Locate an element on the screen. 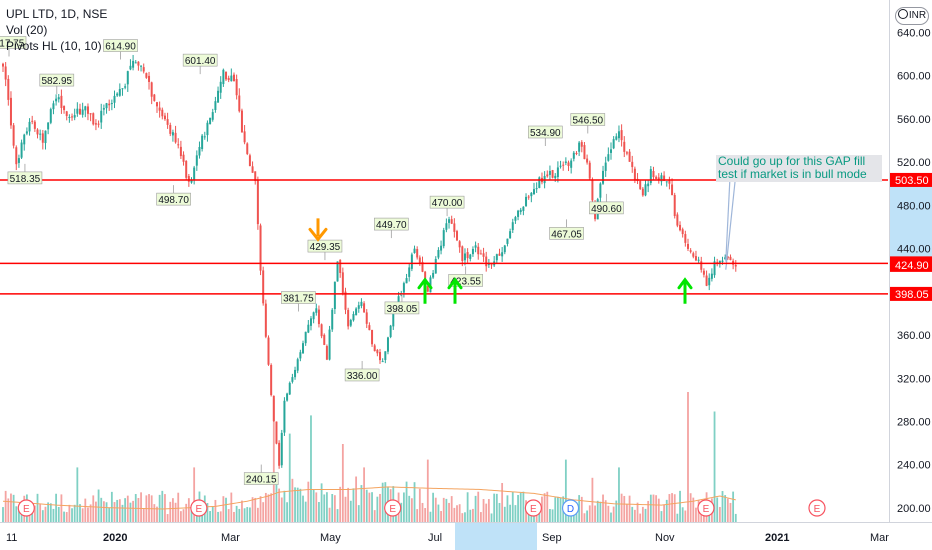  time-axis-label: Mar is located at coordinates (230, 538).